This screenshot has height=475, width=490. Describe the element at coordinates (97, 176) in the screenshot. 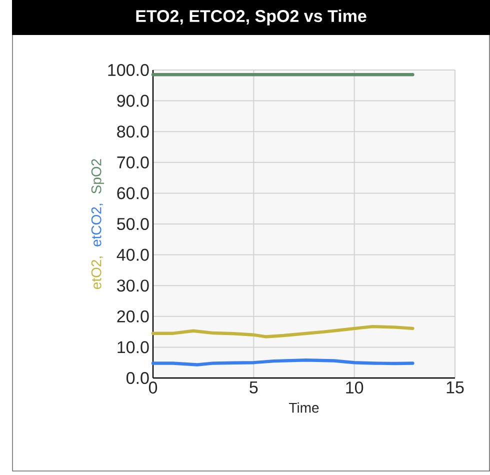

I see `text: SpO2` at that location.